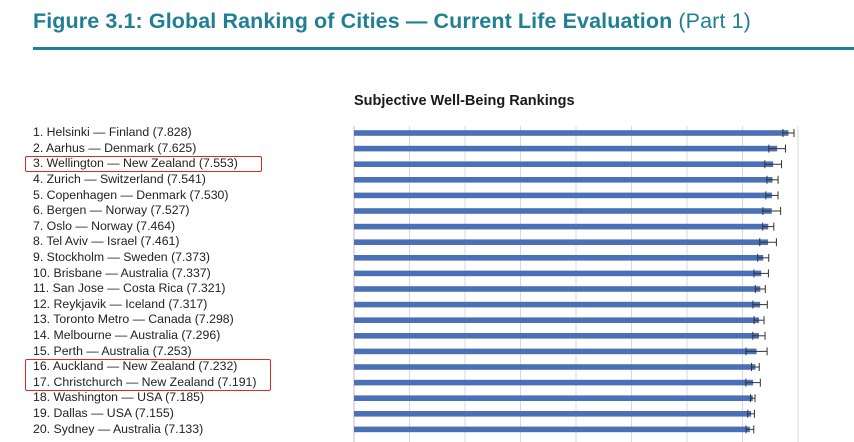  I want to click on category-label: 16. Auckland — New Zealand (7.232), so click(135, 366).